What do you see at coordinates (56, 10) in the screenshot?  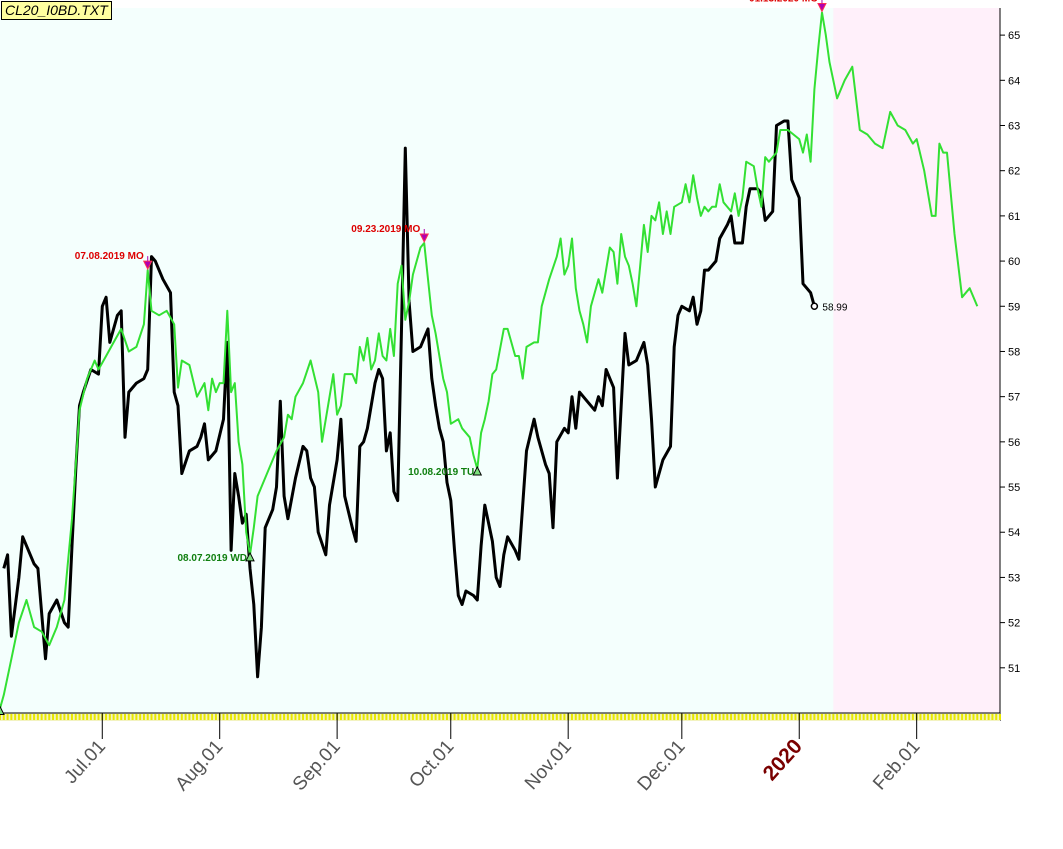 I see `file-label: CL20_I0BD.TXT` at bounding box center [56, 10].